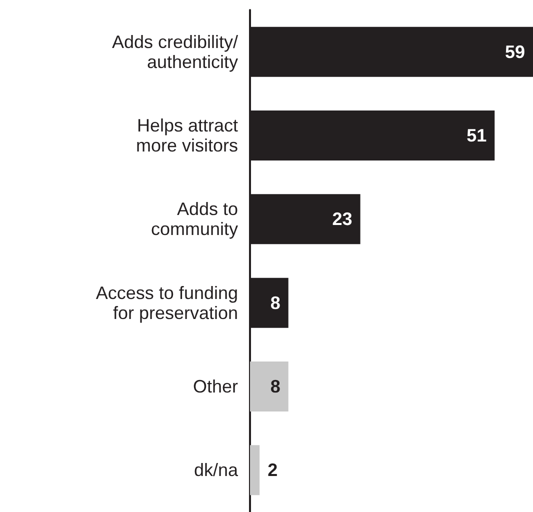  Describe the element at coordinates (514, 52) in the screenshot. I see `data-label: 59` at that location.